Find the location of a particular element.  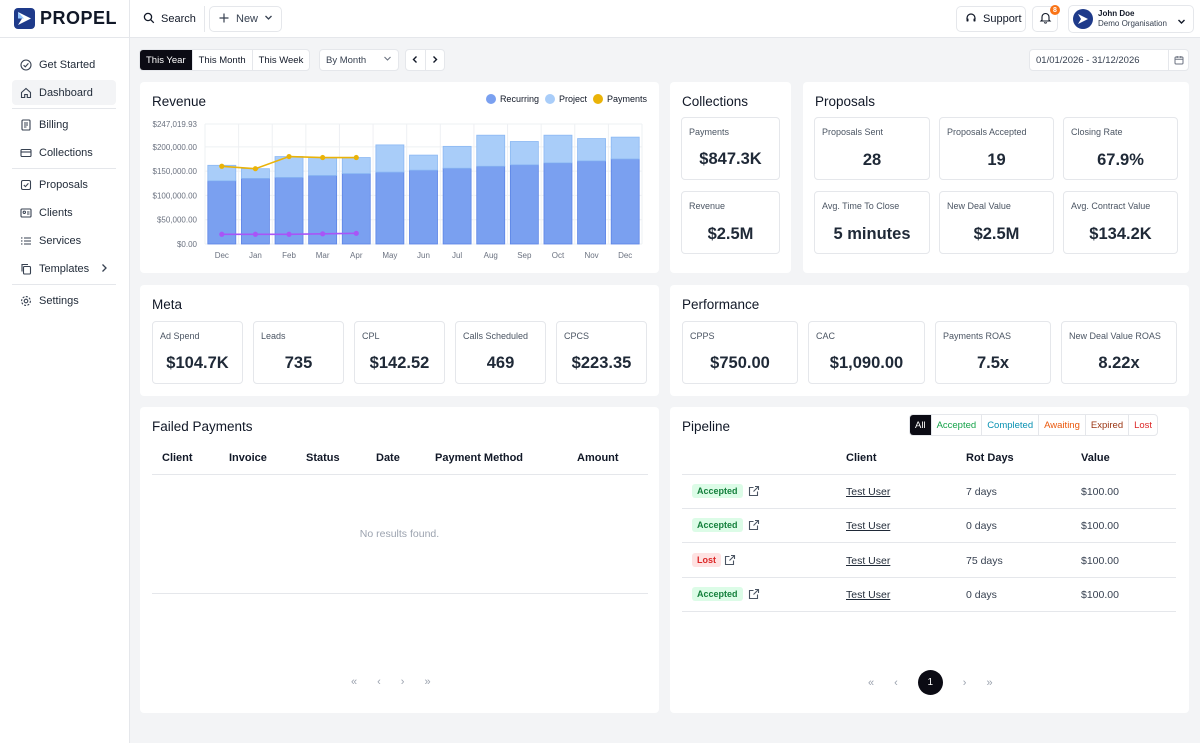

notifications-button: 8 is located at coordinates (1046, 18).